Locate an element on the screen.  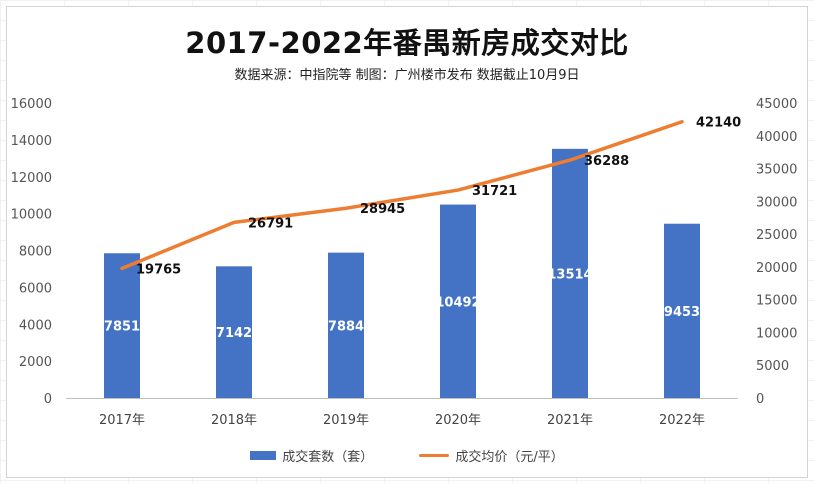
line-data-label: 31721 is located at coordinates (494, 191).